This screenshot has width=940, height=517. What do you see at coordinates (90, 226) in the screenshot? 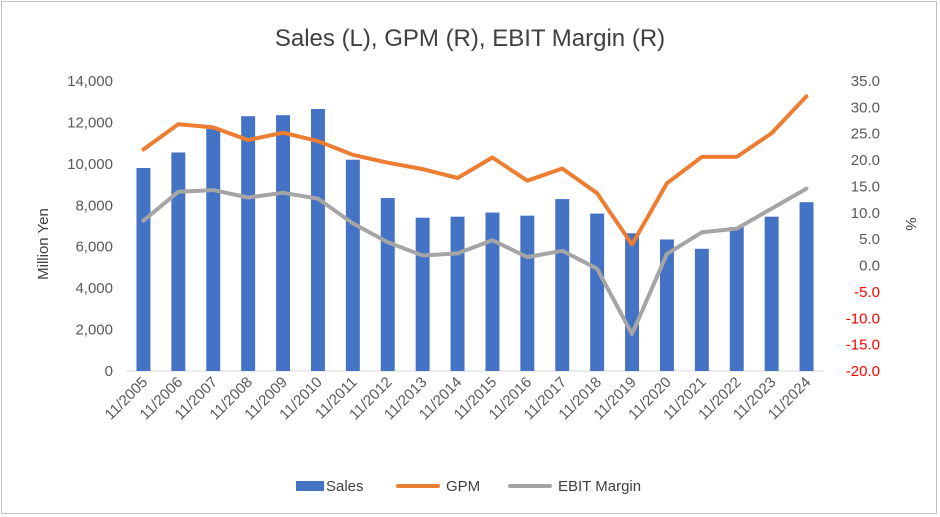
I see `left-axis-ticks: 0 2,000 4,000 6,000 8,000 10,000 12,000 14,000` at bounding box center [90, 226].